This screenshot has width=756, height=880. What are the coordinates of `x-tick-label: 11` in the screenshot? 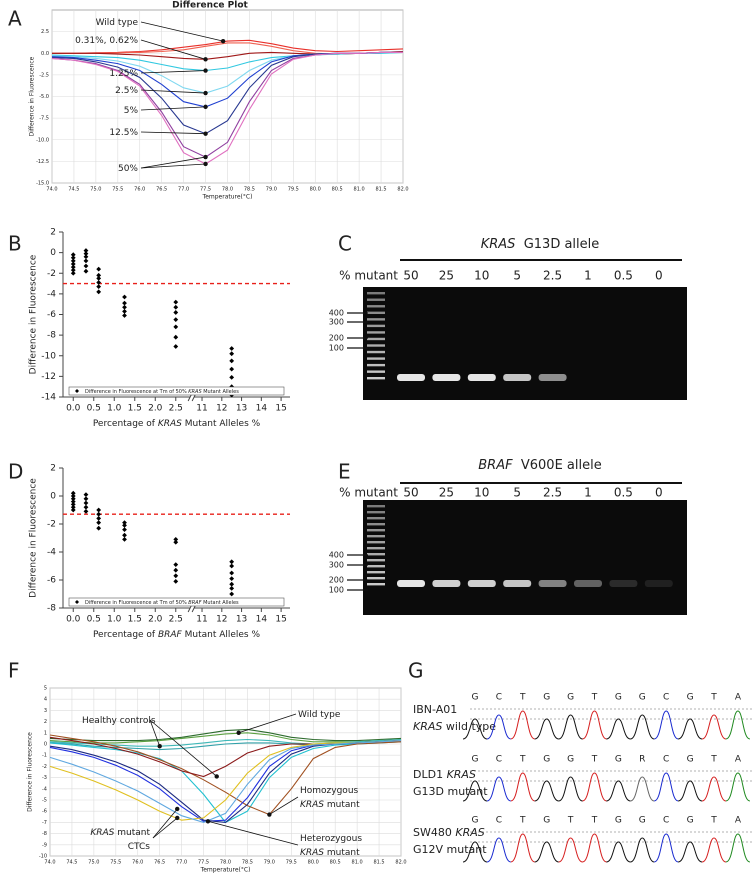 It's located at (201, 620).